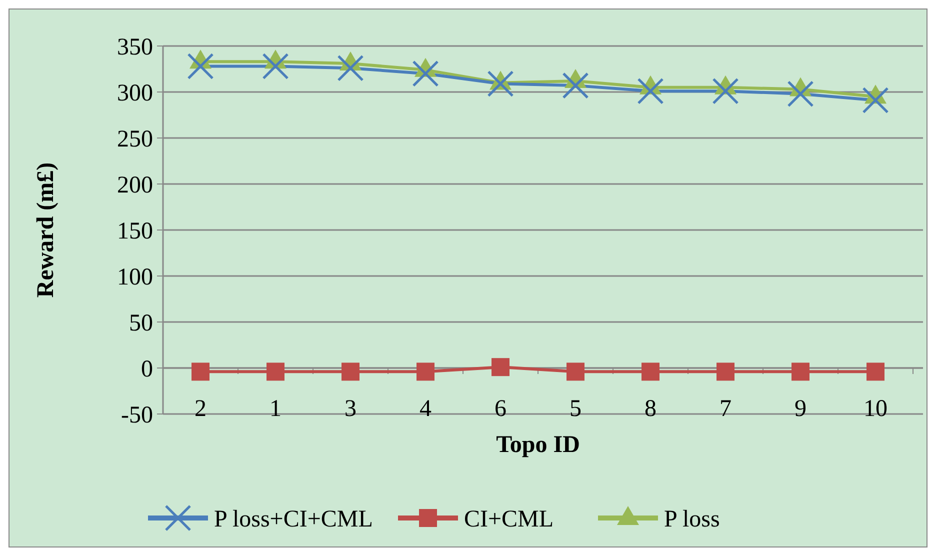  What do you see at coordinates (350, 409) in the screenshot?
I see `x-tick-label: 3` at bounding box center [350, 409].